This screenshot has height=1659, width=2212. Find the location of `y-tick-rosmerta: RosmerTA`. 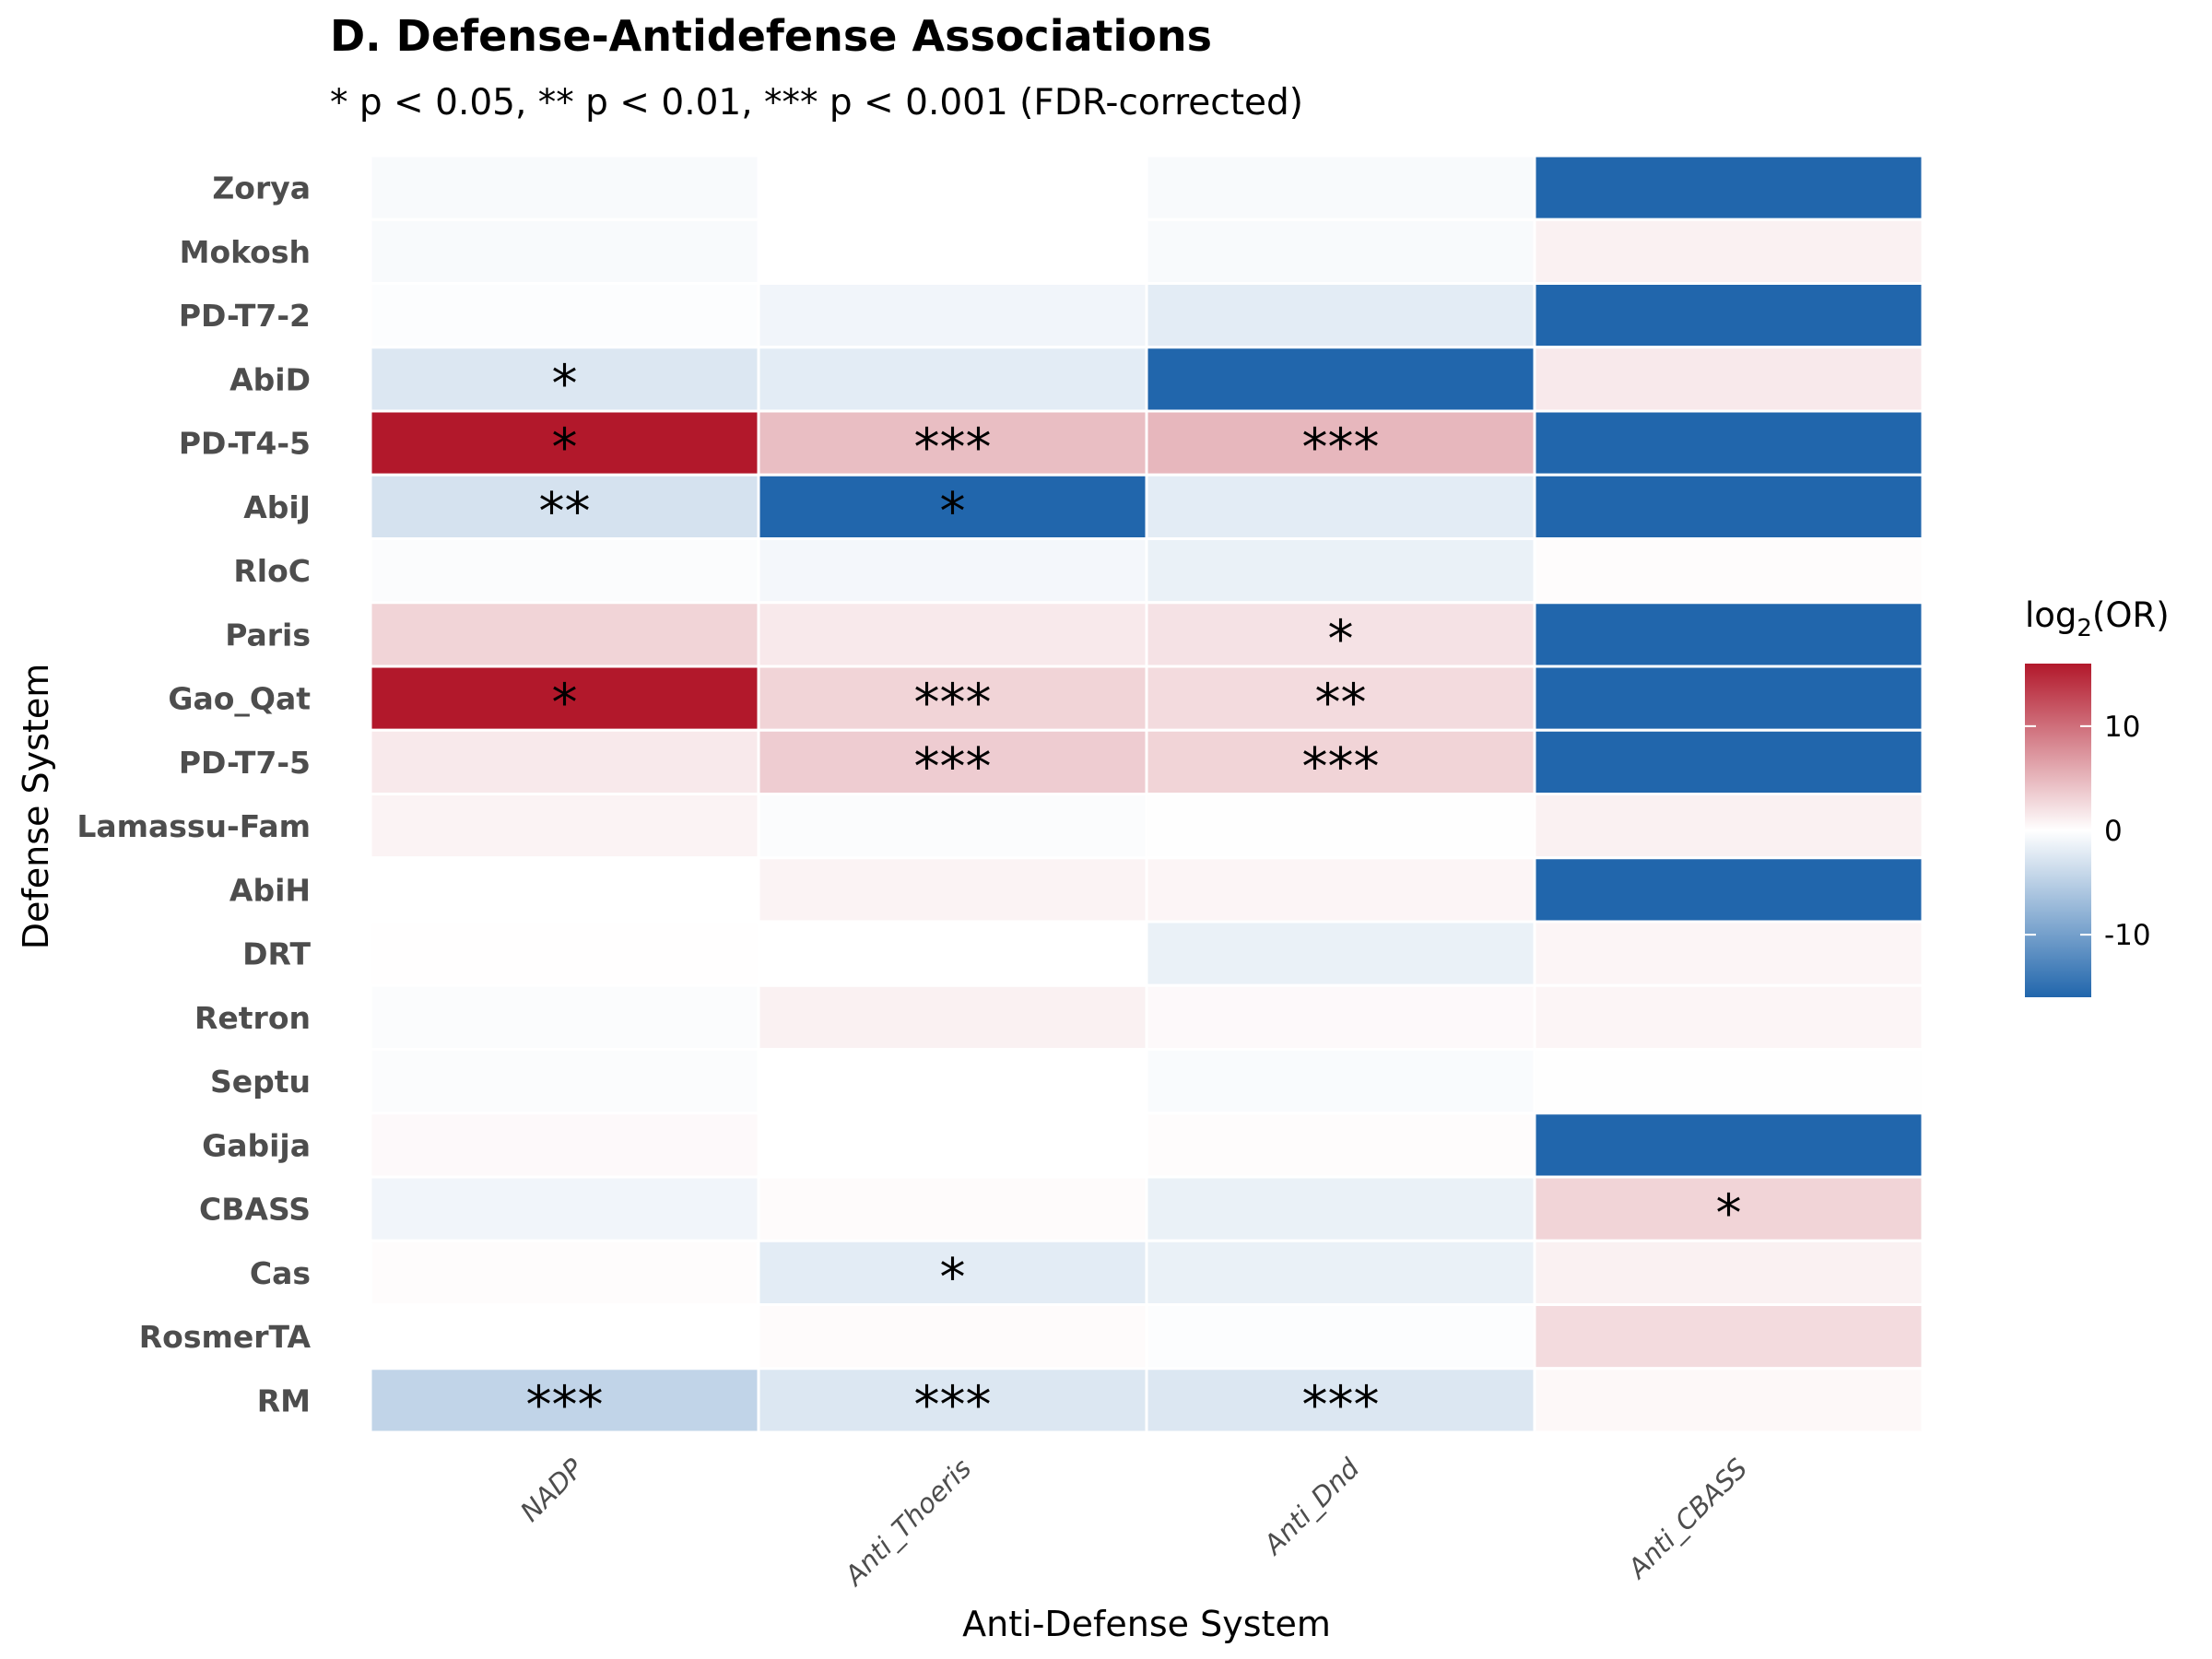

y-tick-rosmerta: RosmerTA is located at coordinates (225, 1337).